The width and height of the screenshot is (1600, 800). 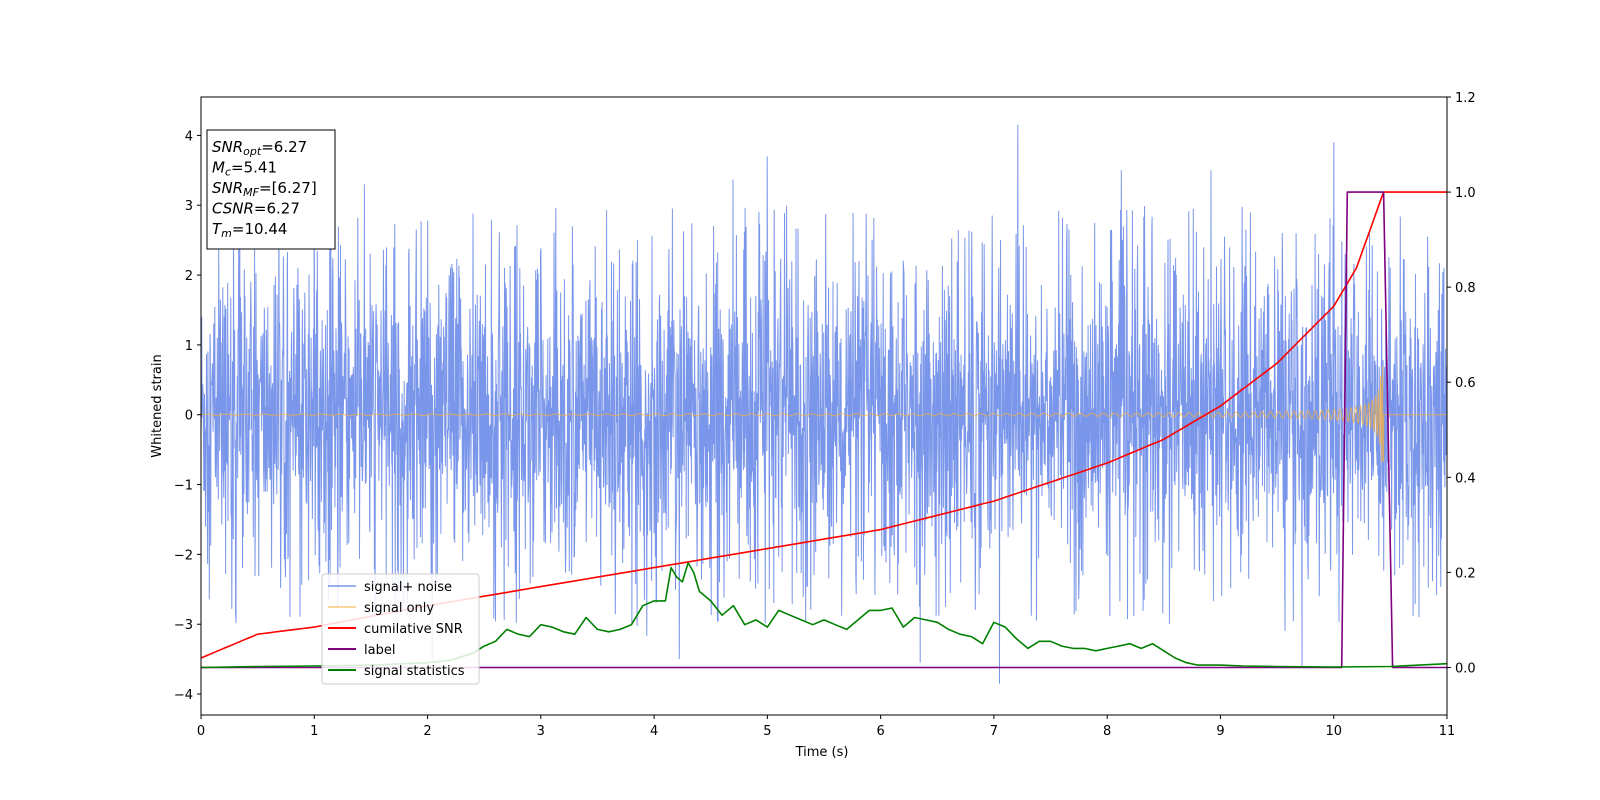 I want to click on x-tick-label: 9, so click(x=1220, y=731).